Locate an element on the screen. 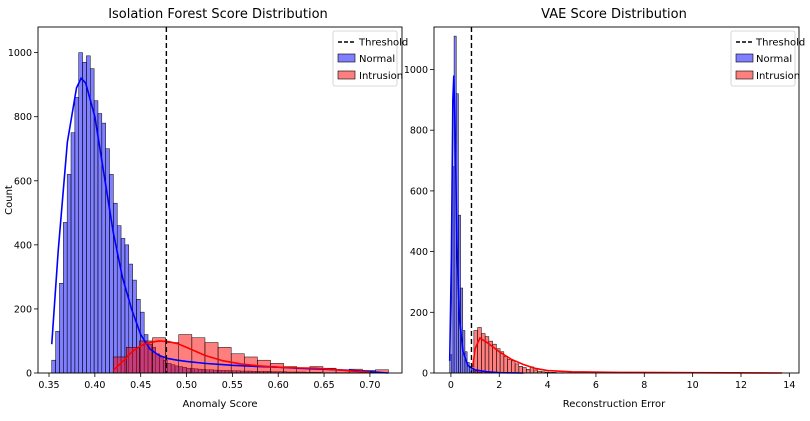 The image size is (810, 421). x-tick-label: 0 is located at coordinates (451, 385).